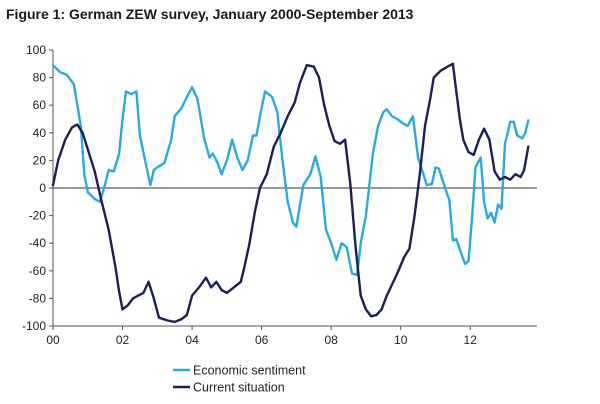 This screenshot has width=600, height=404. Describe the element at coordinates (42, 188) in the screenshot. I see `y-tick-label: 0` at that location.